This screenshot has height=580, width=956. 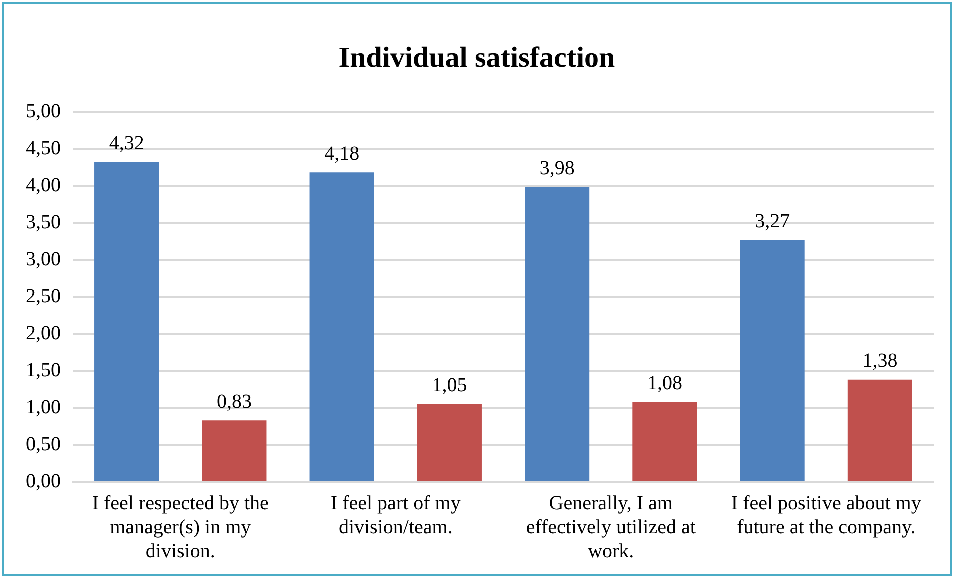 What do you see at coordinates (43, 185) in the screenshot?
I see `y-tick-label: 4,00` at bounding box center [43, 185].